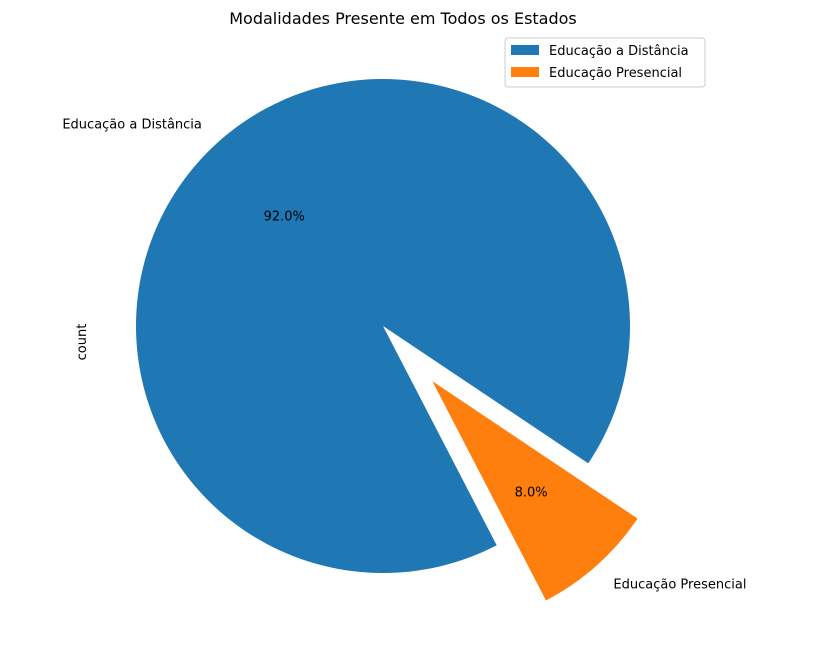  Describe the element at coordinates (284, 217) in the screenshot. I see `pie-percent-label-educacao-a-distancia: 92.0%` at that location.